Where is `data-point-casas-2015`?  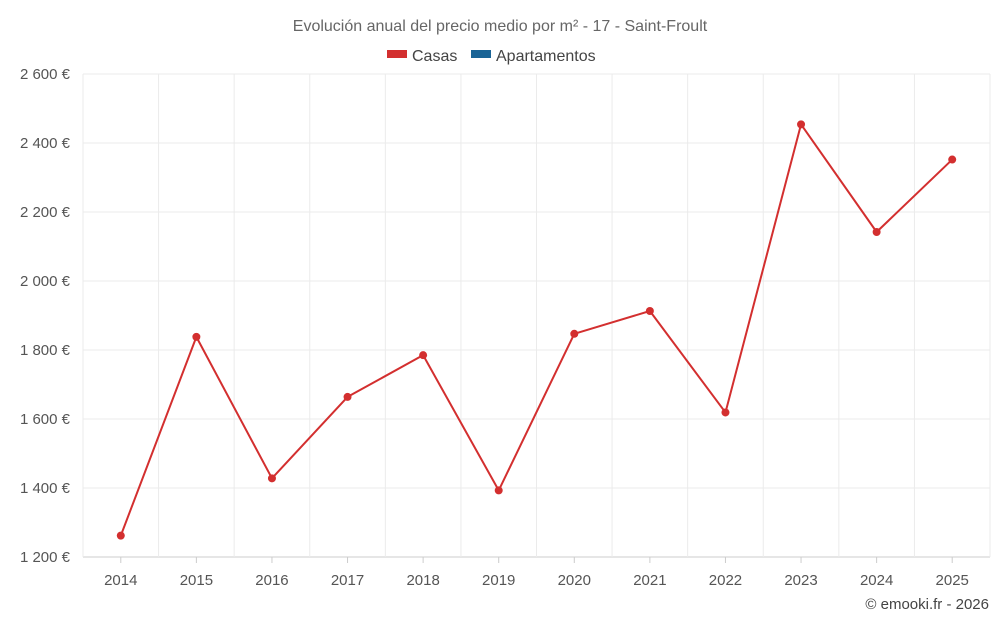
data-point-casas-2015 is located at coordinates (196, 336).